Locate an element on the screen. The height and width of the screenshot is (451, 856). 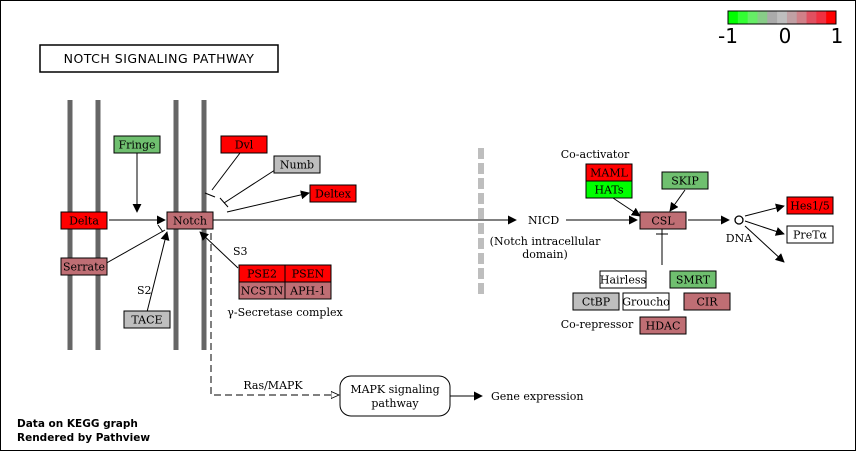
gene-deltex-node: Deltex is located at coordinates (333, 193).